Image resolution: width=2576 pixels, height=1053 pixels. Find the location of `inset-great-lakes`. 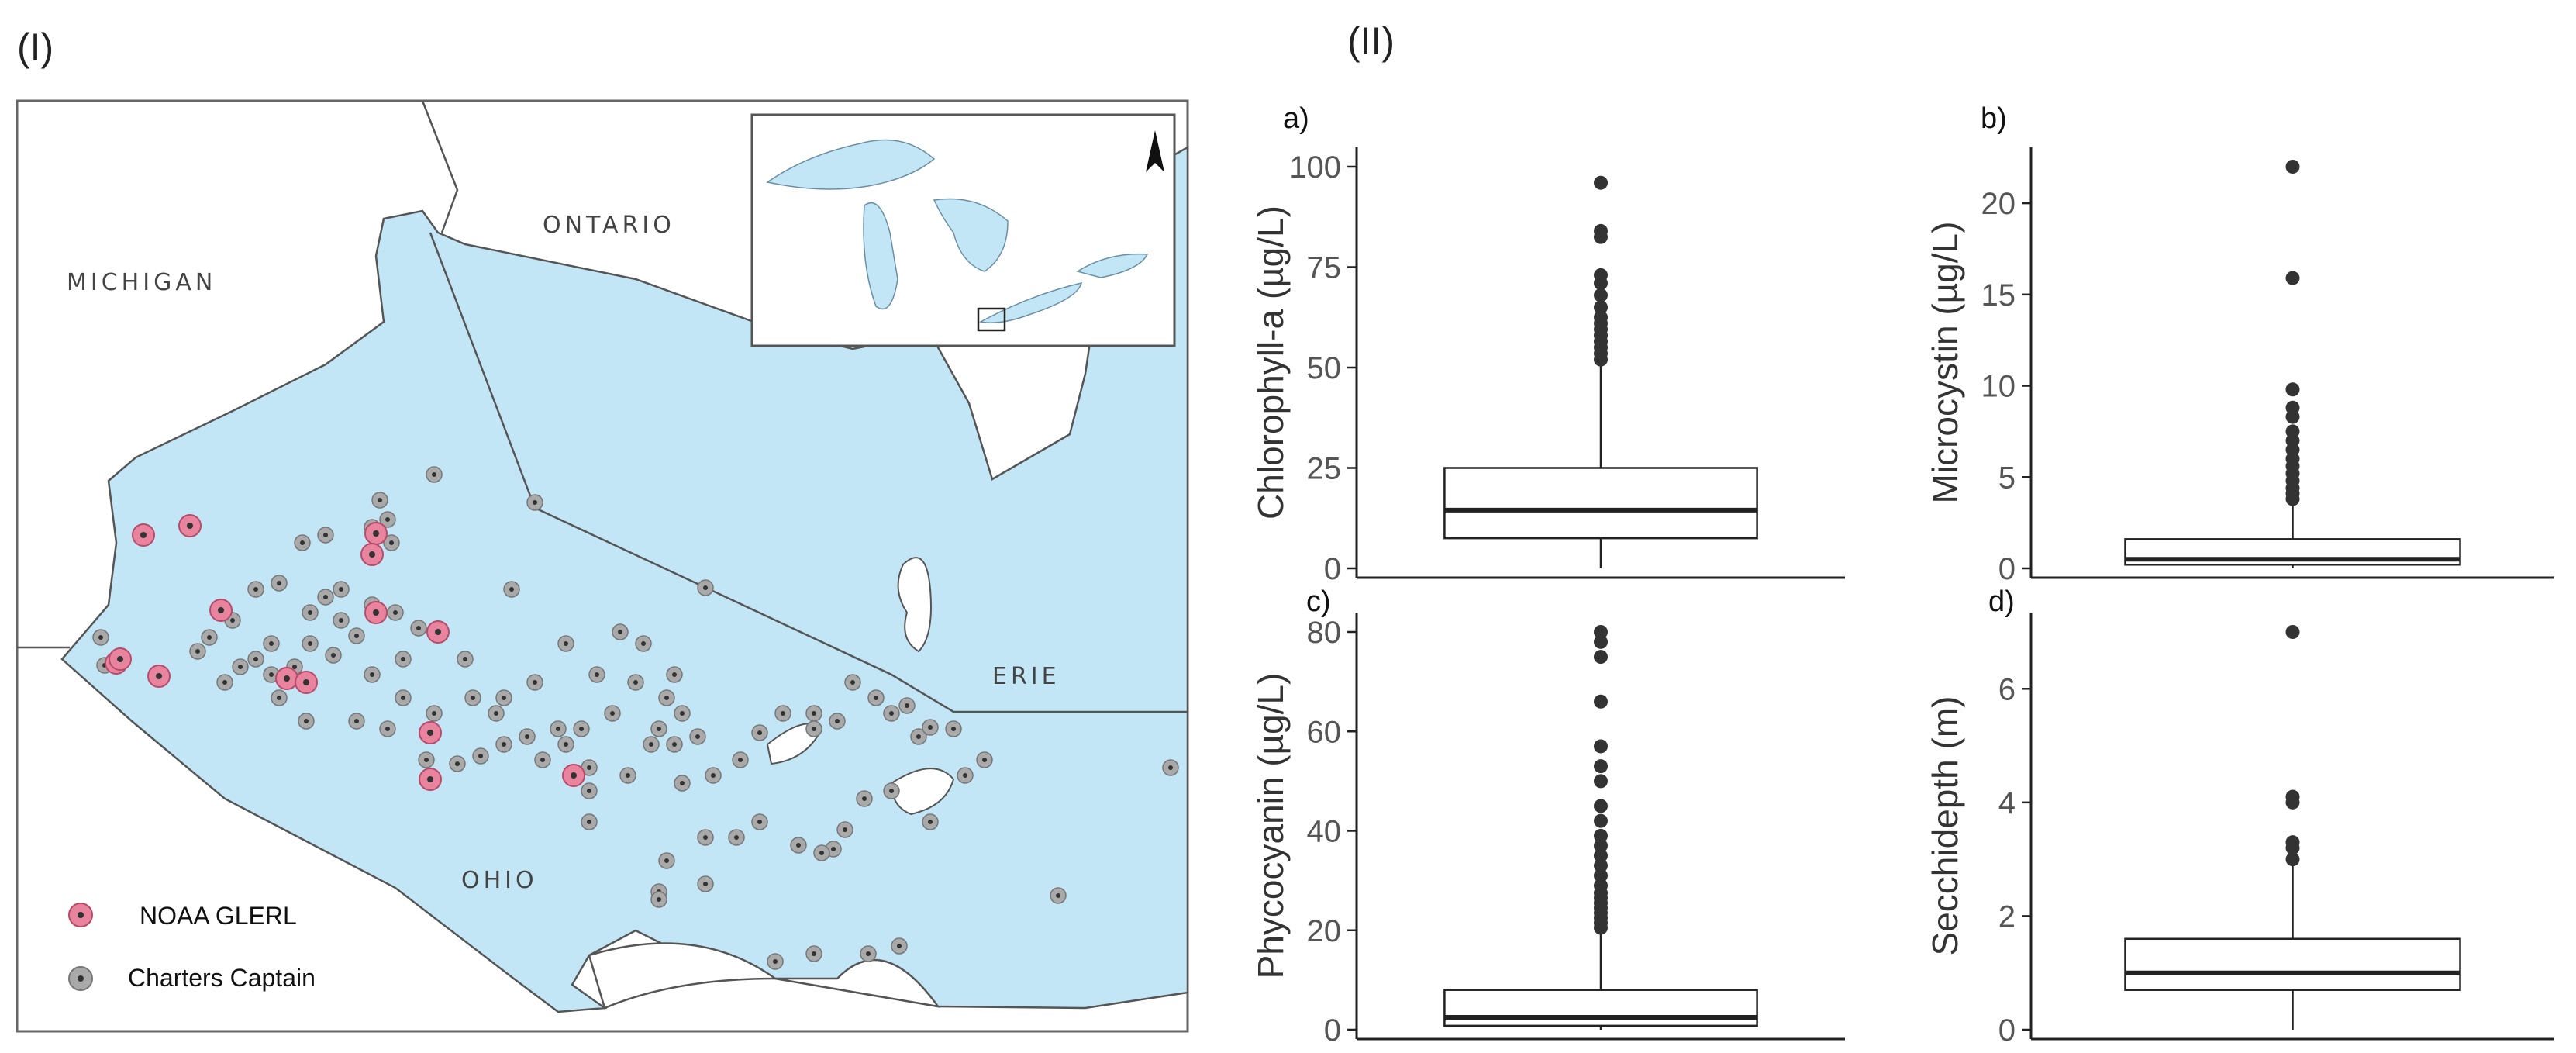

inset-great-lakes is located at coordinates (963, 230).